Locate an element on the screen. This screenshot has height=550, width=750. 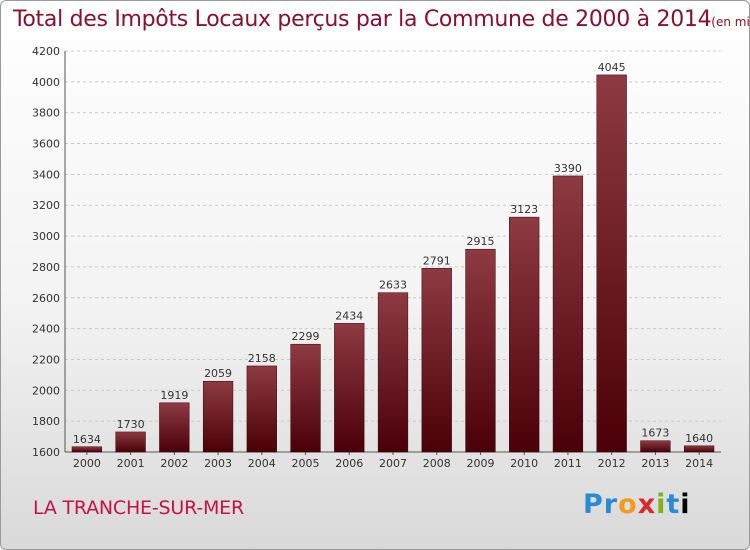
x-tick-label: 2009 is located at coordinates (480, 463).